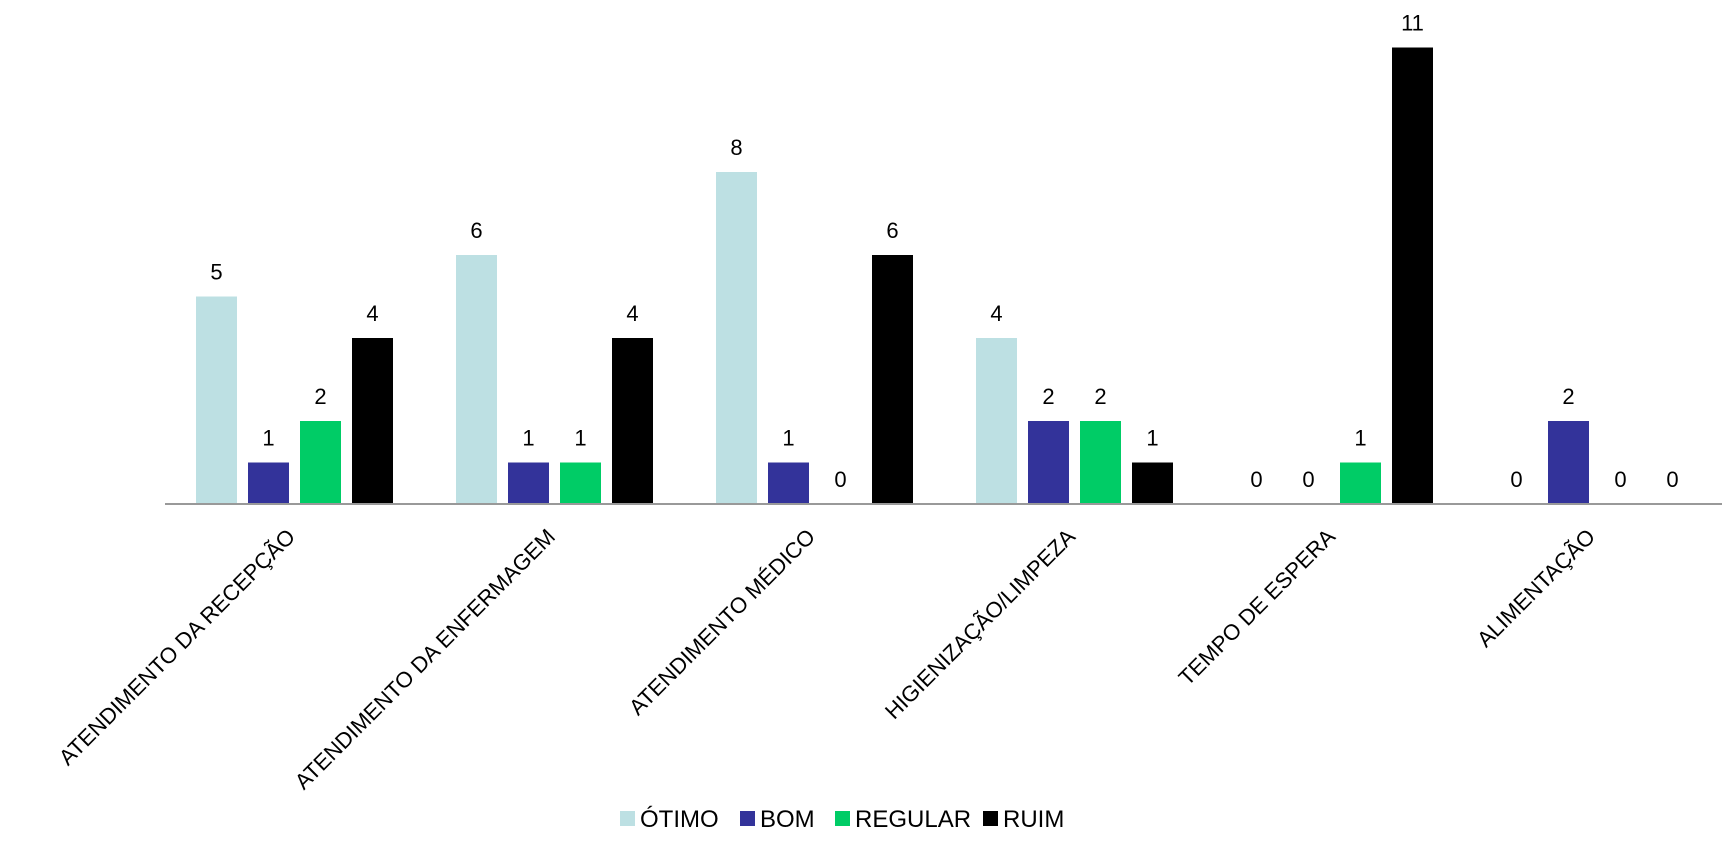  Describe the element at coordinates (990, 818) in the screenshot. I see `legend-swatch-ruim` at that location.